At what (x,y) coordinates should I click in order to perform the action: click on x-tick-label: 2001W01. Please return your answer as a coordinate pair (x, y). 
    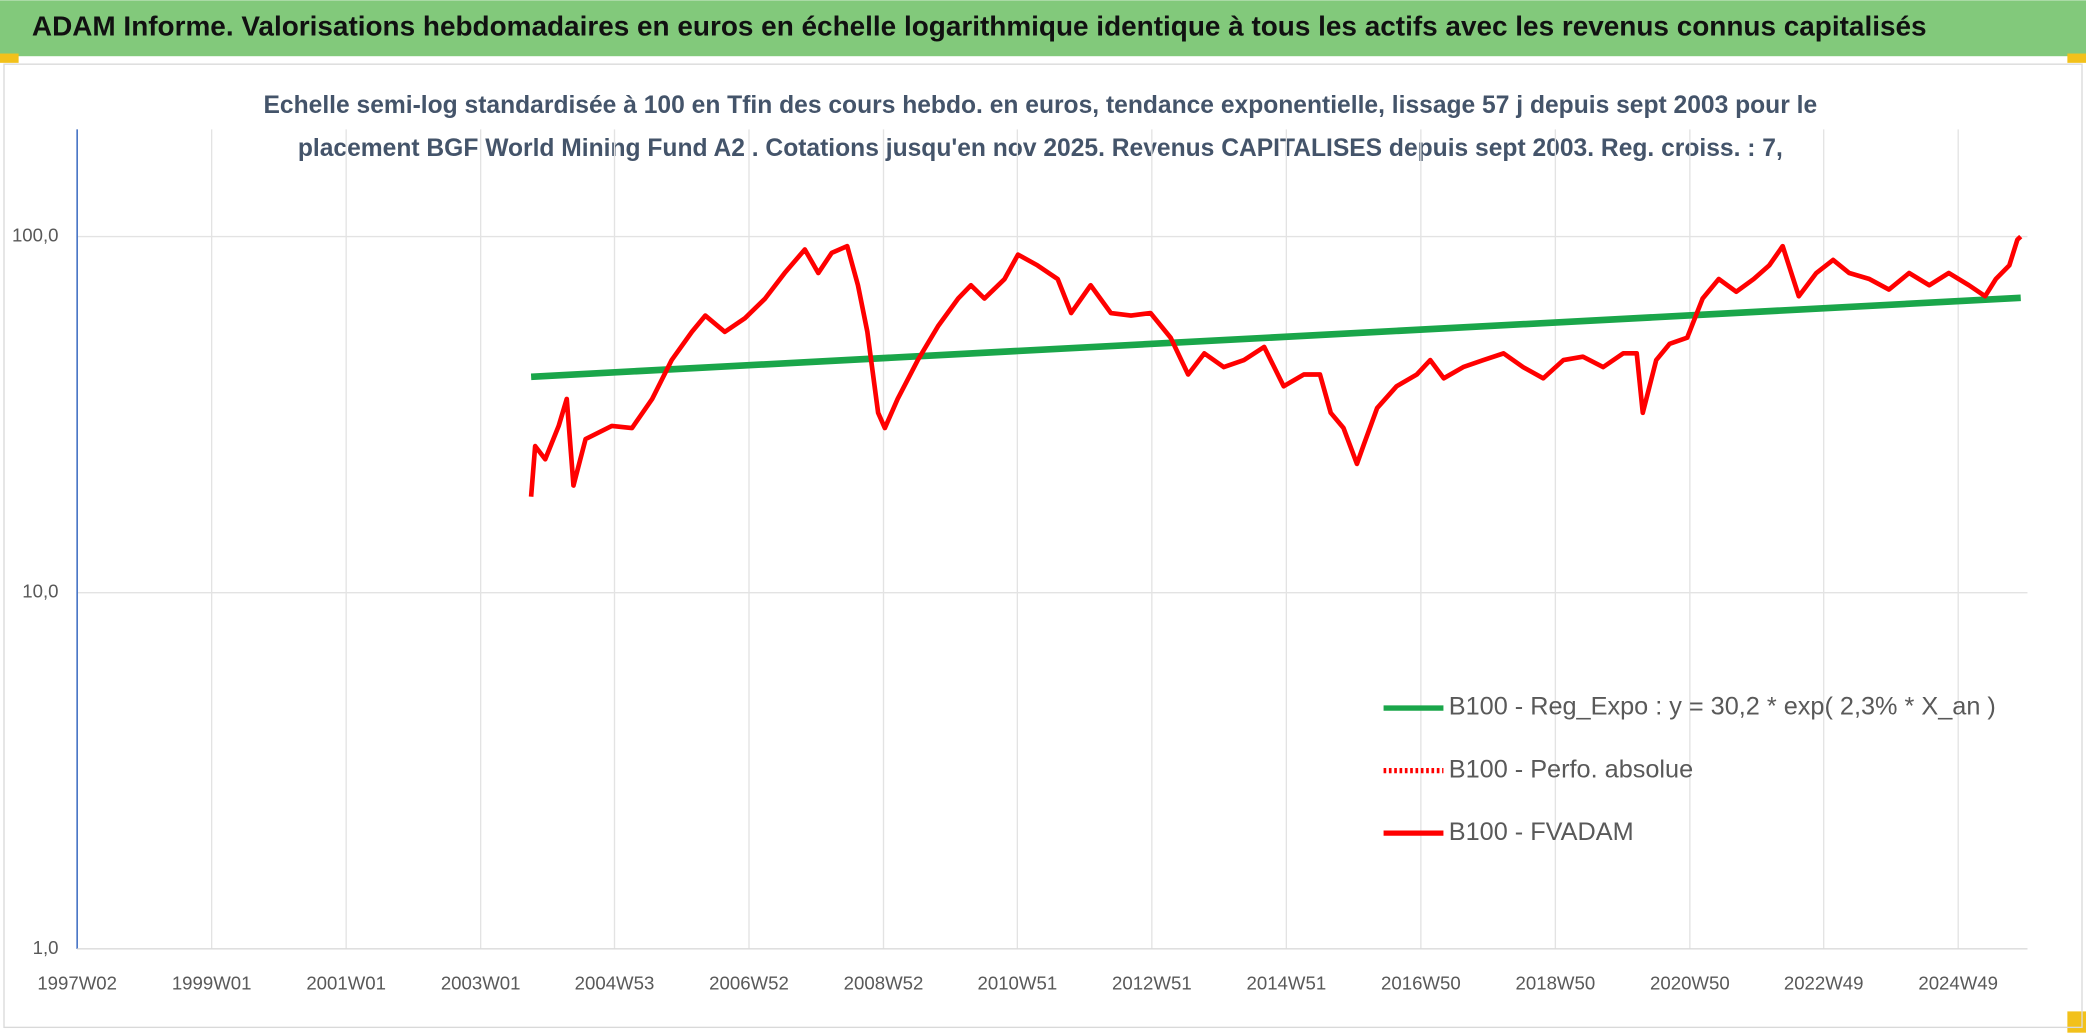
    Looking at the image, I should click on (346, 983).